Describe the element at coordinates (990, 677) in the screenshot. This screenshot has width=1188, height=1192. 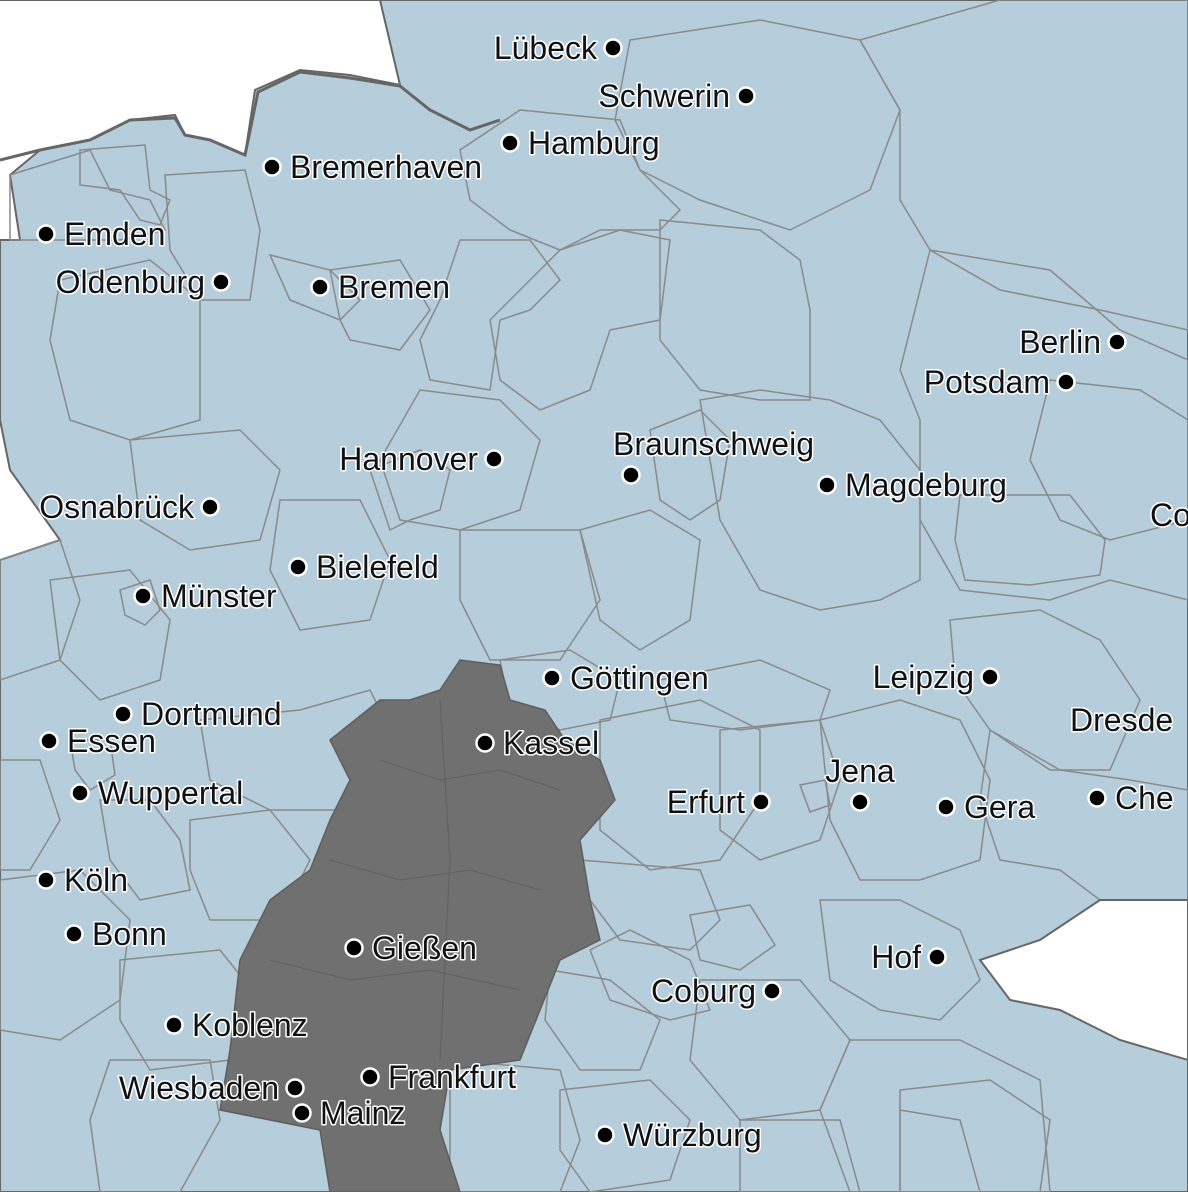
I see `city-dot-leipzig` at that location.